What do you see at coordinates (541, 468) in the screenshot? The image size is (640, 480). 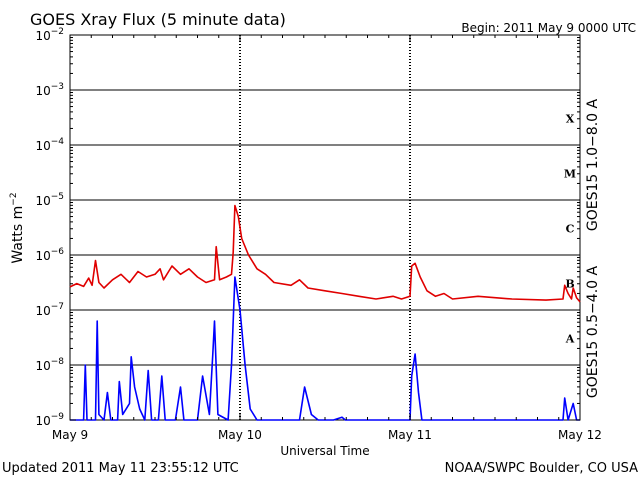 I see `source-credit: NOAA/SWPC Boulder, CO USA` at bounding box center [541, 468].